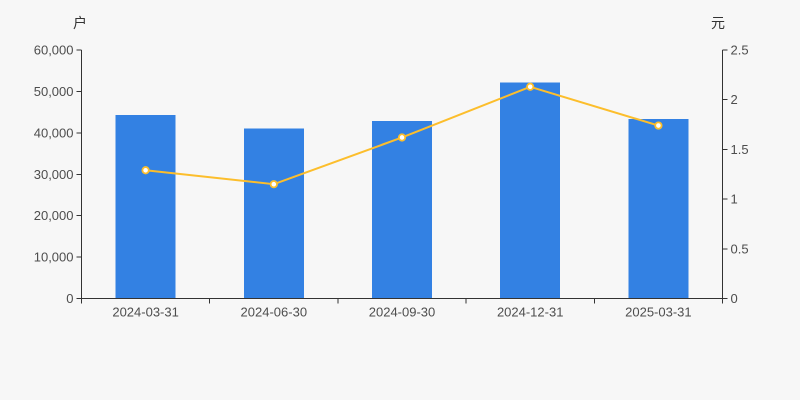 The width and height of the screenshot is (800, 400). Describe the element at coordinates (734, 99) in the screenshot. I see `right-axis-tick-label: 2` at that location.